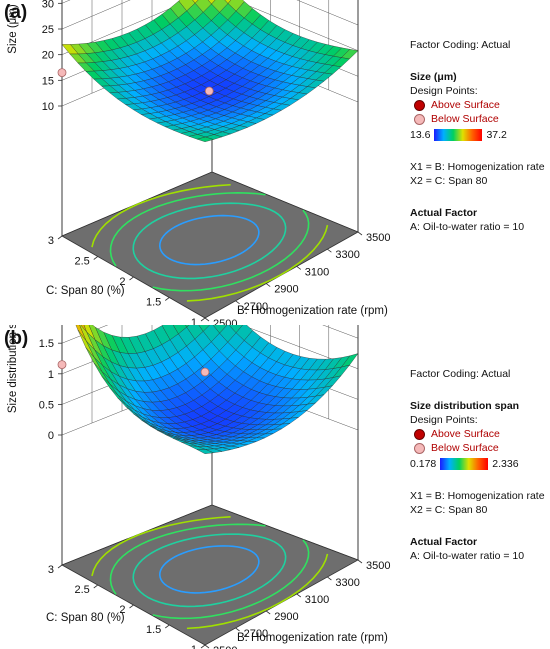 The image size is (550, 649). Describe the element at coordinates (423, 464) in the screenshot. I see `colorbar-min: 0.178` at that location.